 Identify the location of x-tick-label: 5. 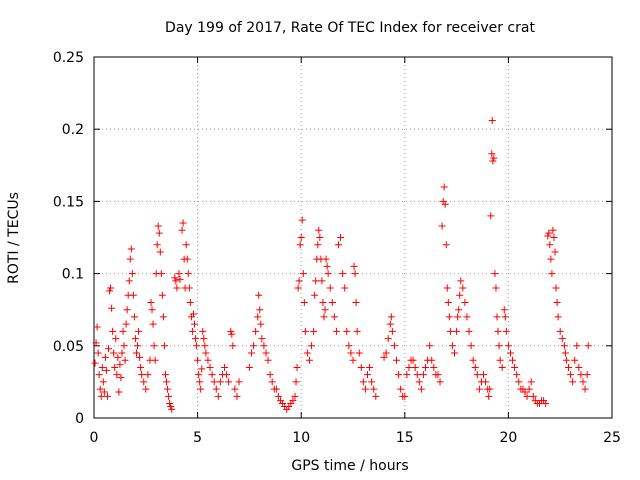
(197, 438).